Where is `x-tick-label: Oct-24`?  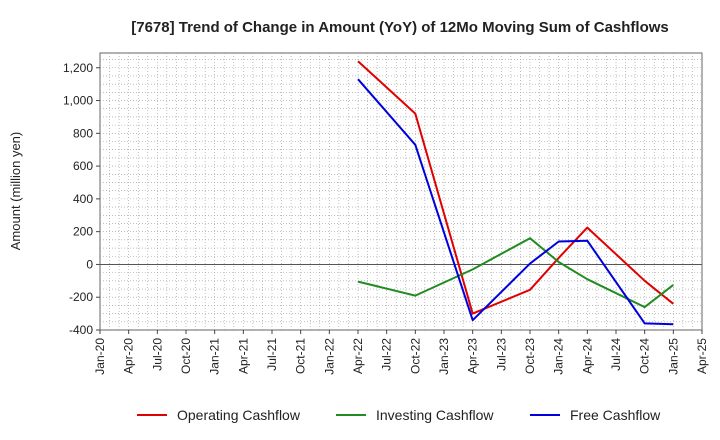
x-tick-label: Oct-24 is located at coordinates (645, 356).